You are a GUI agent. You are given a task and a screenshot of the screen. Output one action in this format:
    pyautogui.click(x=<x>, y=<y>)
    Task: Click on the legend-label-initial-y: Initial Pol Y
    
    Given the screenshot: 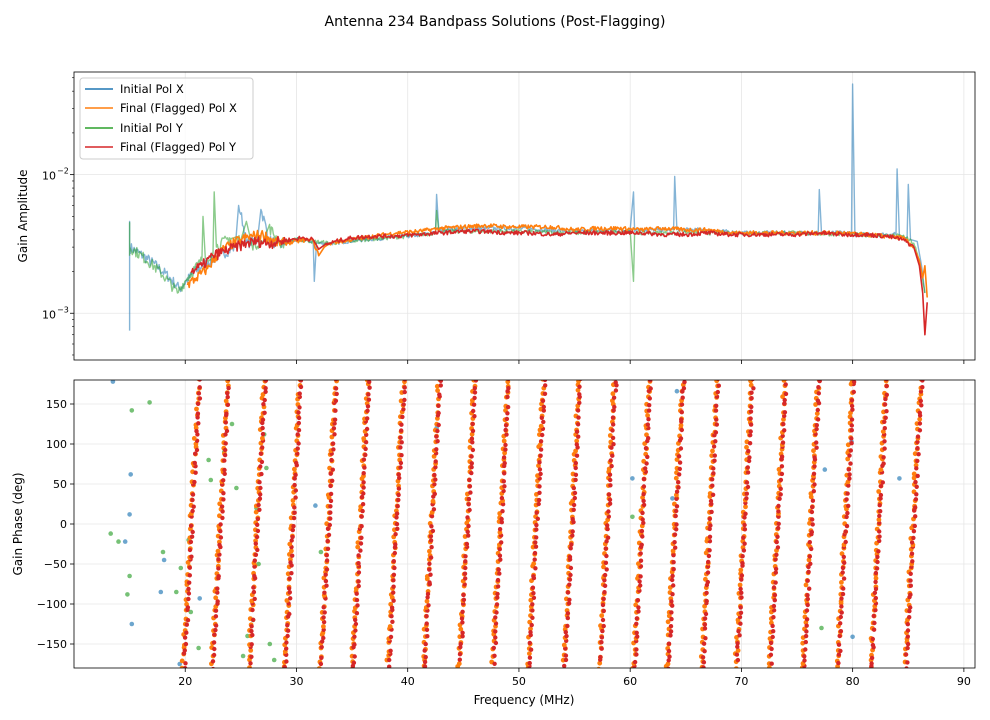 What is the action you would take?
    pyautogui.click(x=152, y=128)
    